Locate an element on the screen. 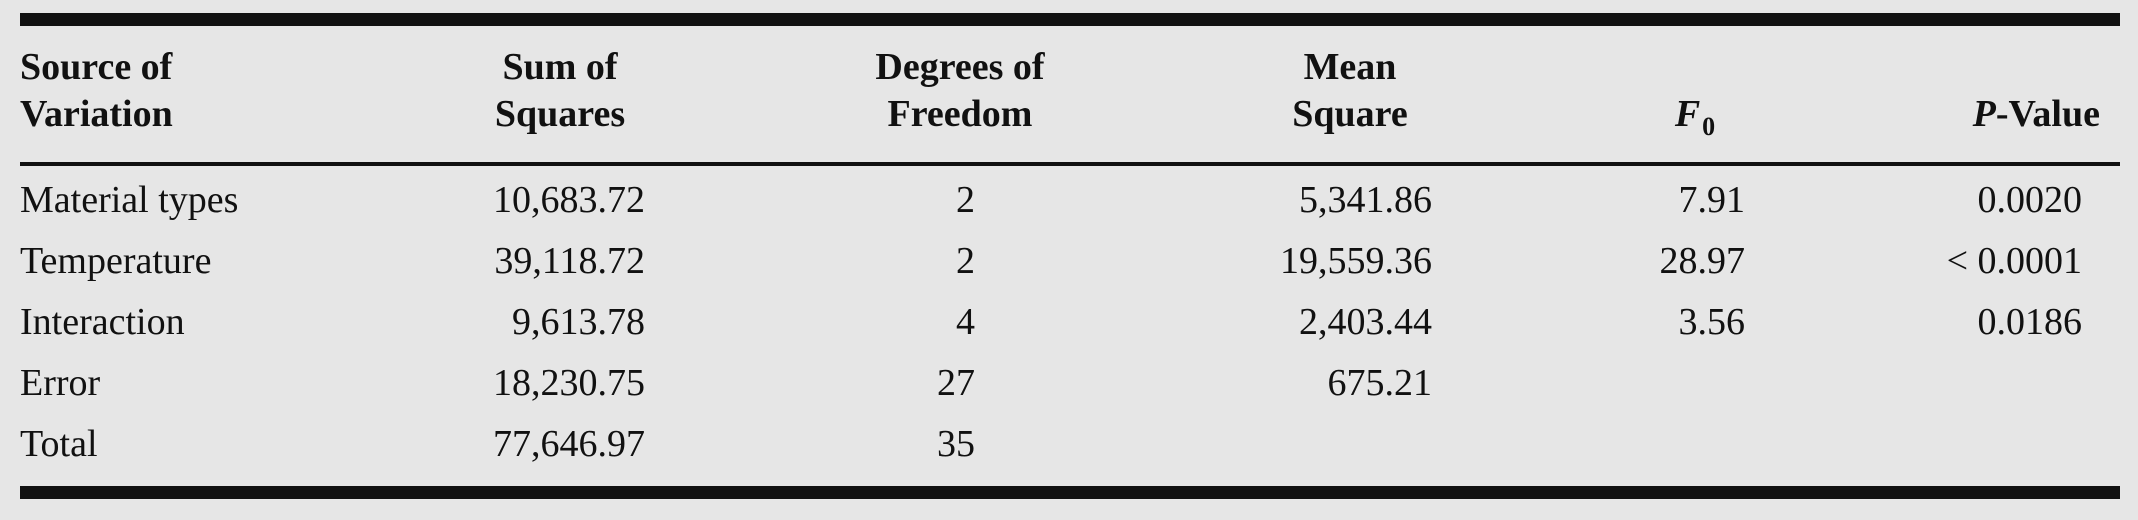  row-material-types-ss: 10,683.72 is located at coordinates (569, 200).